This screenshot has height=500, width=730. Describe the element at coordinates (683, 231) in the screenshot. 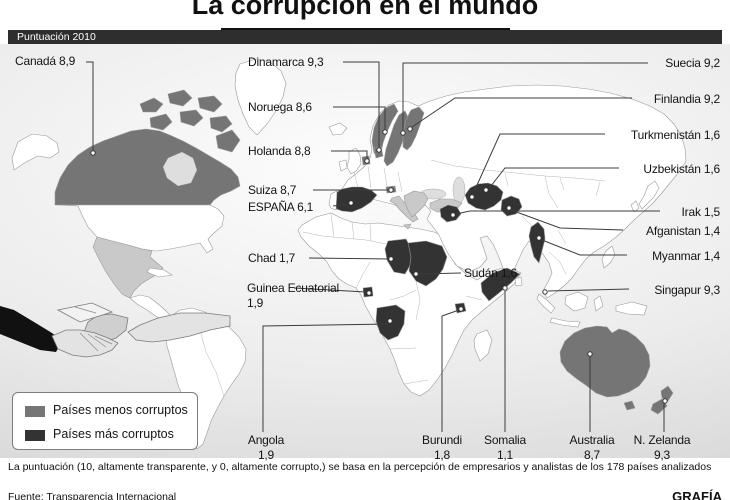

I see `label-afganistan: Afganistan 1,4` at that location.